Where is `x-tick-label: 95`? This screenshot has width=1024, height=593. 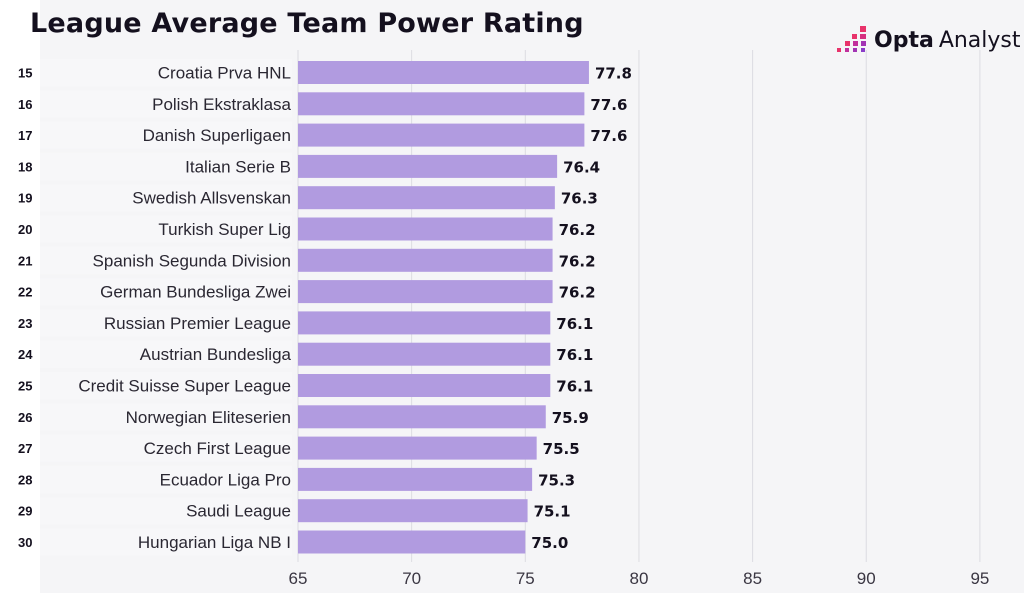 x-tick-label: 95 is located at coordinates (979, 578).